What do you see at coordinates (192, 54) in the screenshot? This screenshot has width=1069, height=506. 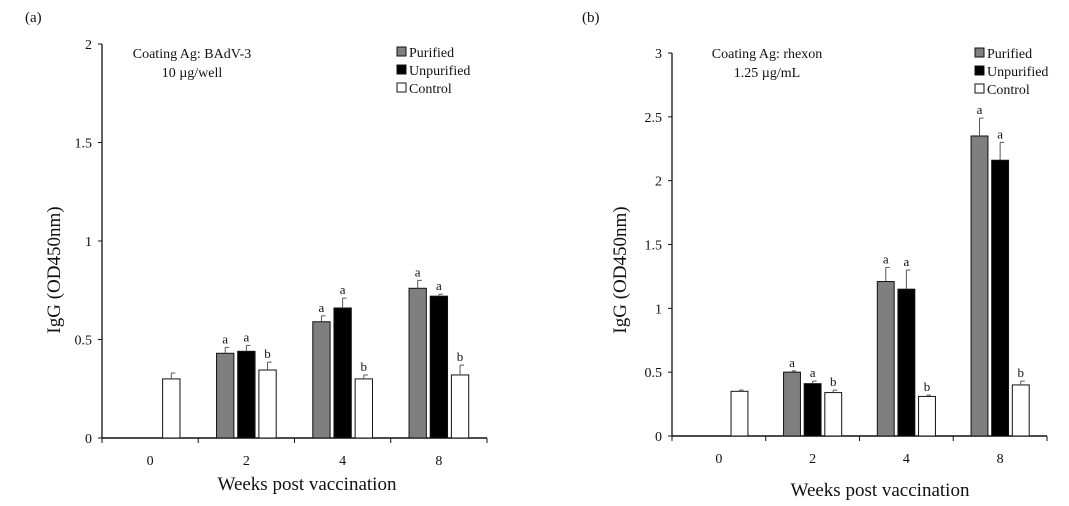 I see `coating-annotation: Coating Ag: BAdV-3` at bounding box center [192, 54].